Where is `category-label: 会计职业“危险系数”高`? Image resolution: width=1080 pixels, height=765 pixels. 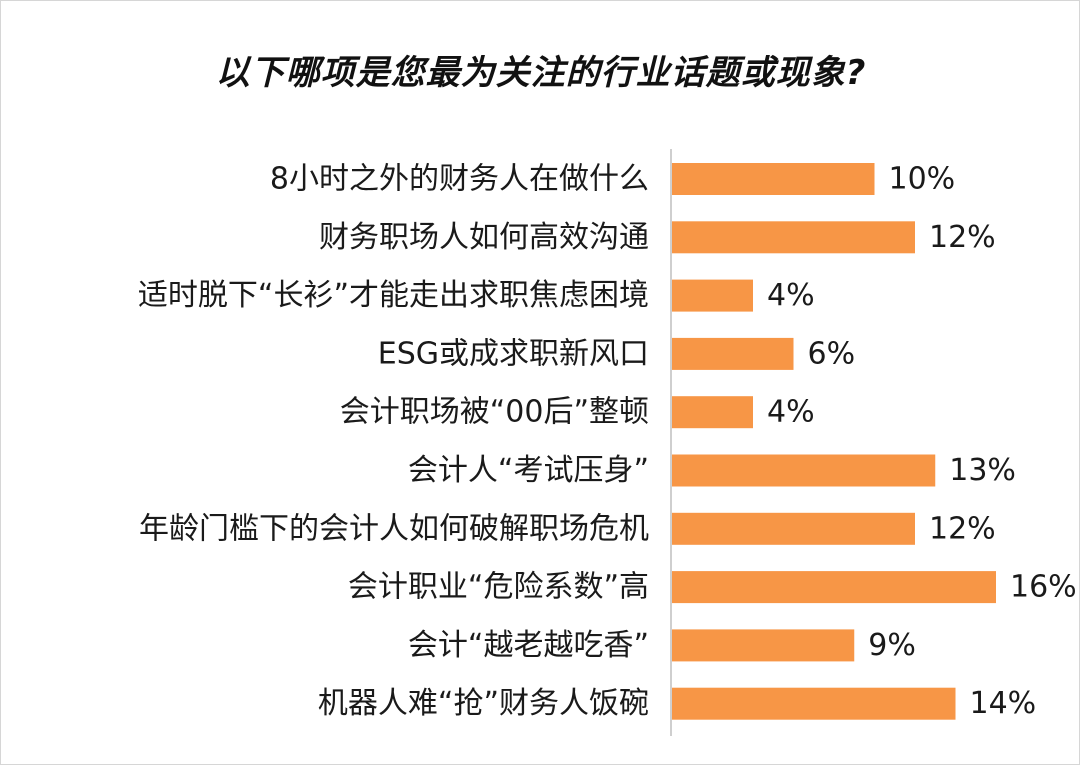 category-label: 会计职业“危险系数”高 is located at coordinates (498, 587).